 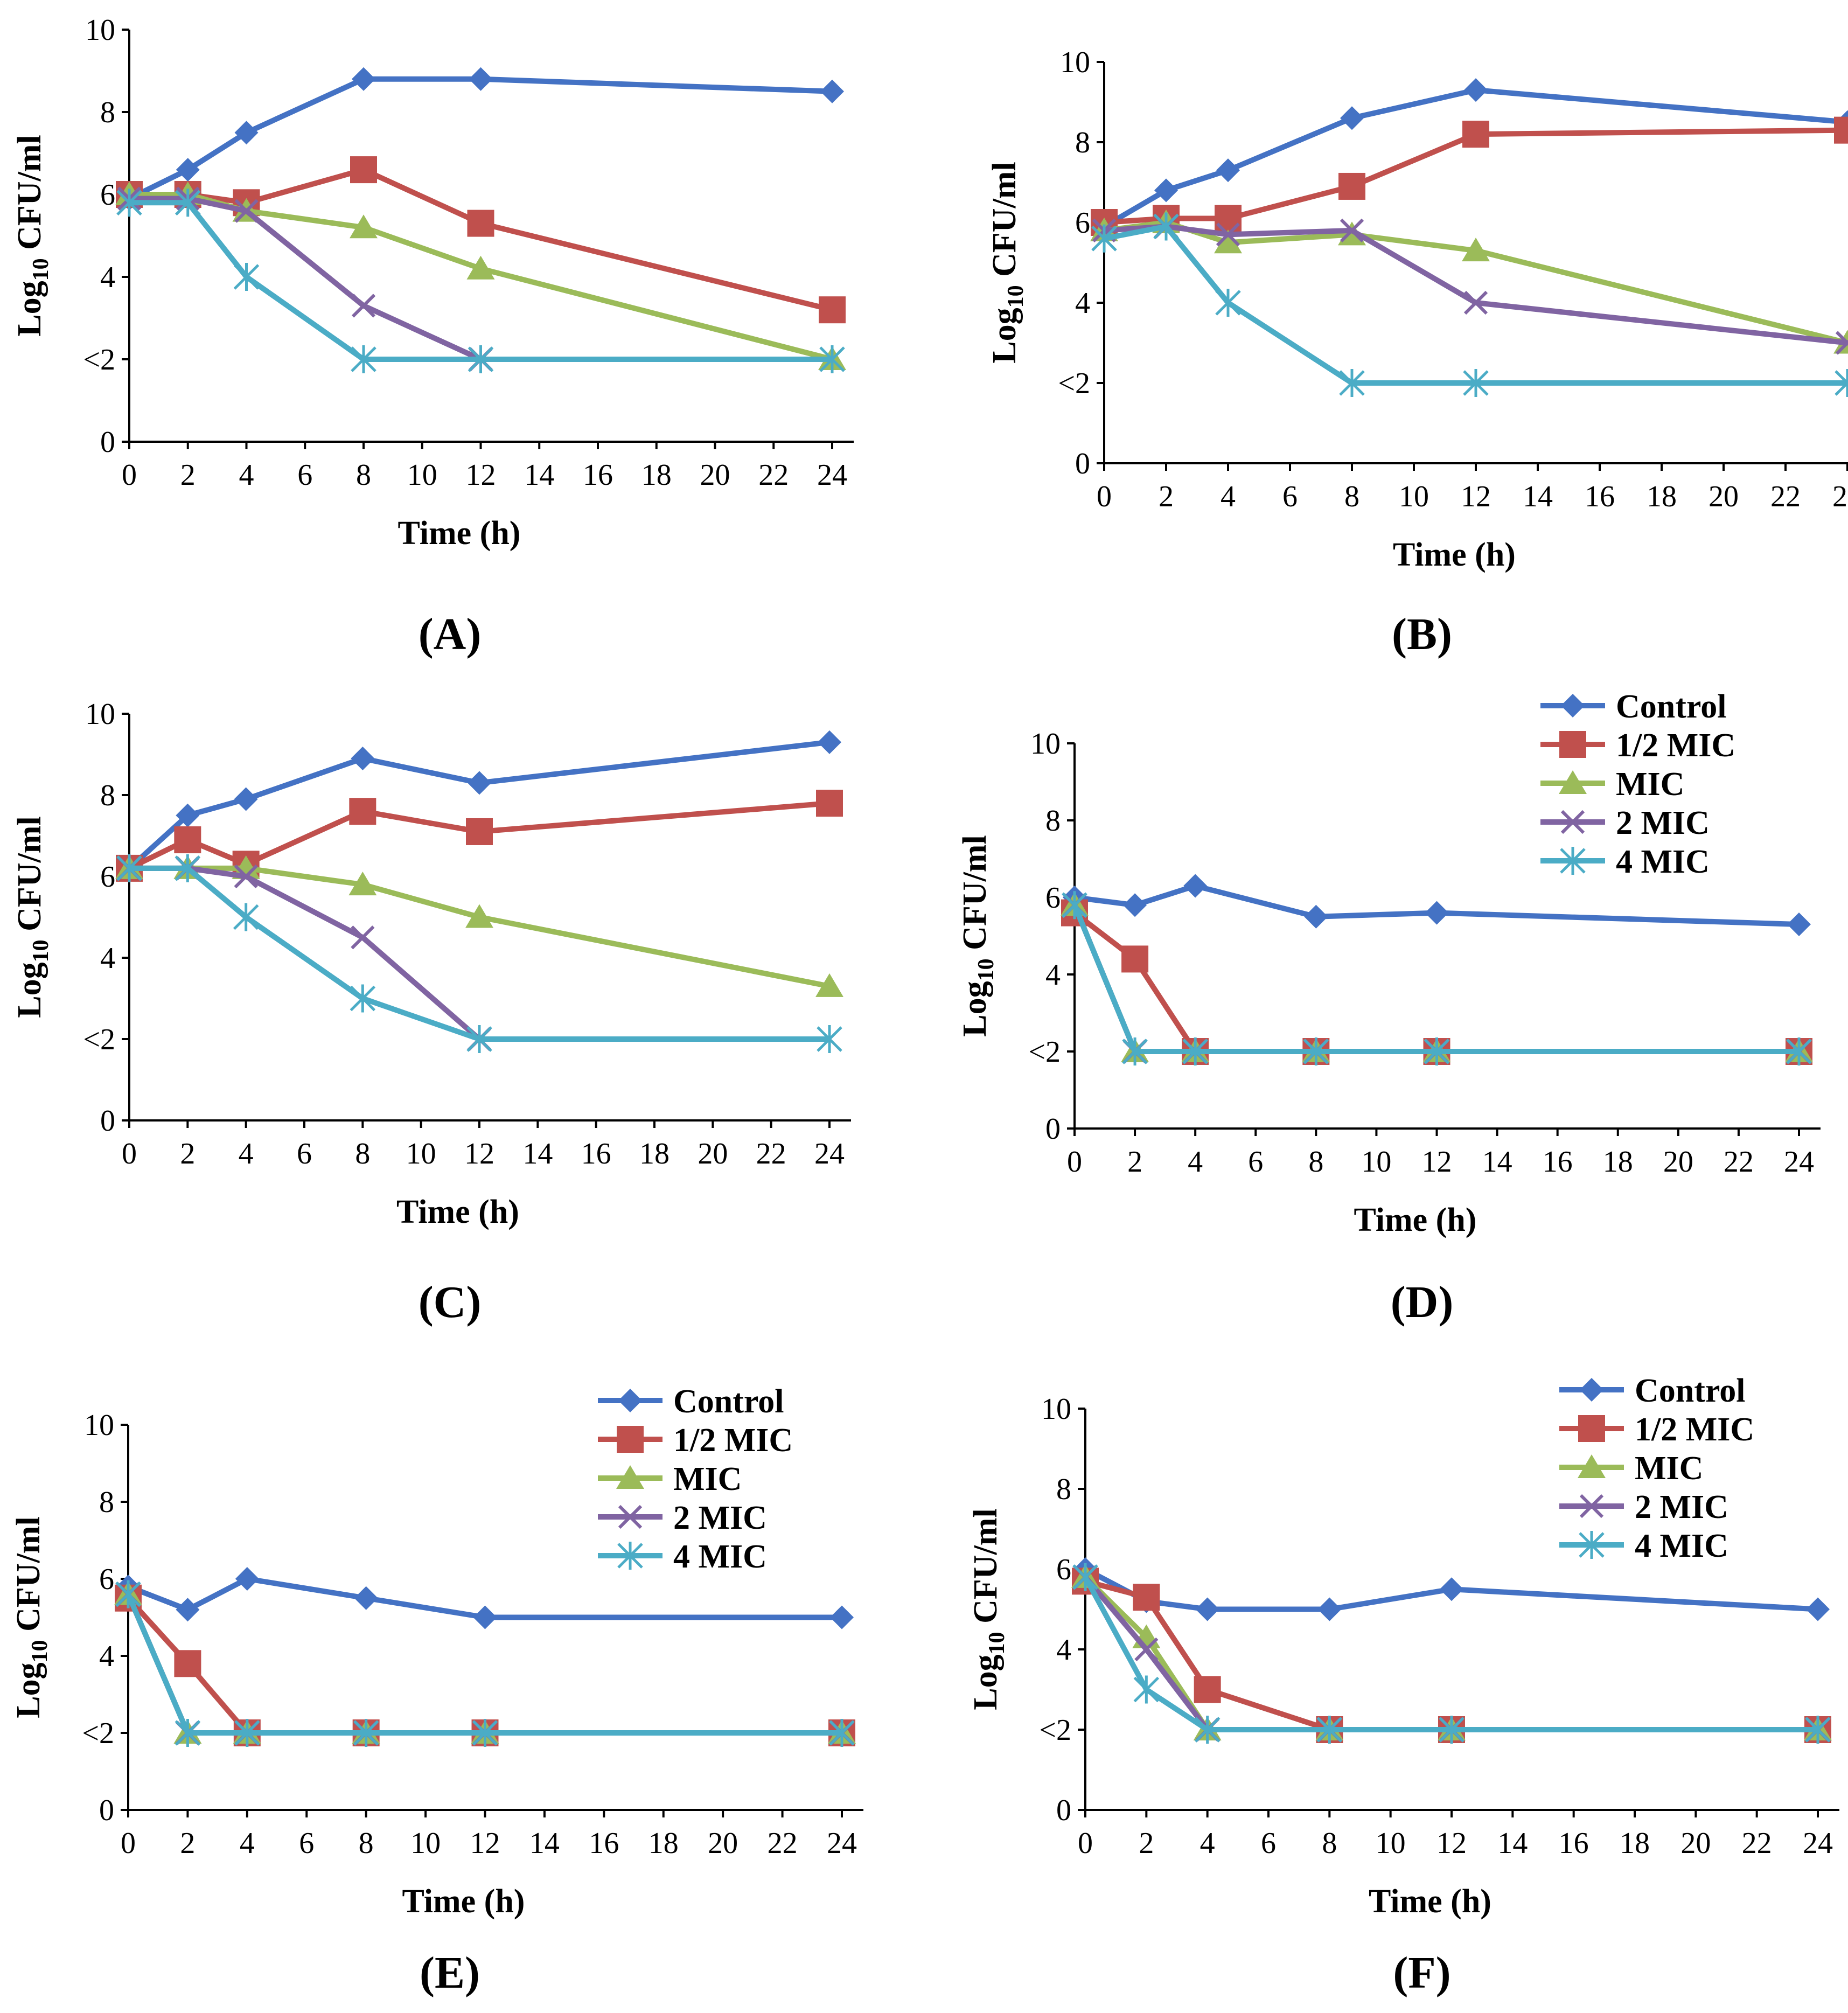 I want to click on legend-label-4-mic: 4 MIC, so click(x=1663, y=862).